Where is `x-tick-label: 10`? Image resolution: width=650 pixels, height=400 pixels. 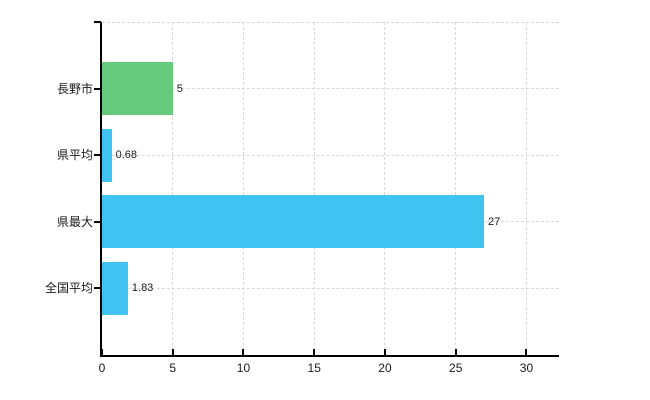 x-tick-label: 10 is located at coordinates (243, 368).